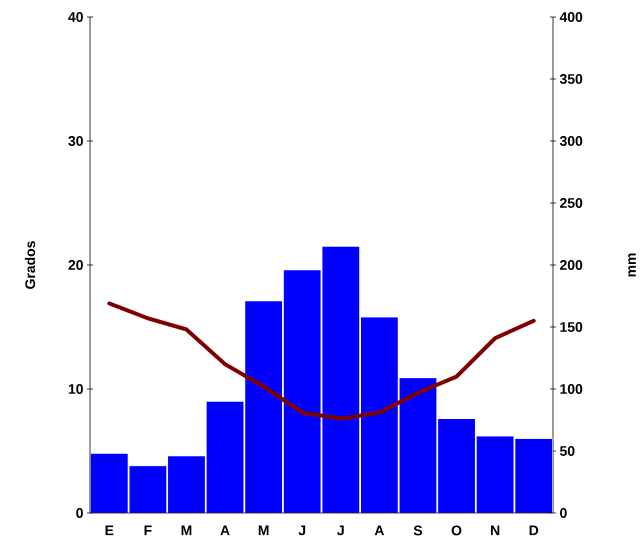 The width and height of the screenshot is (644, 559). What do you see at coordinates (75, 141) in the screenshot?
I see `y-tick-label: 30` at bounding box center [75, 141].